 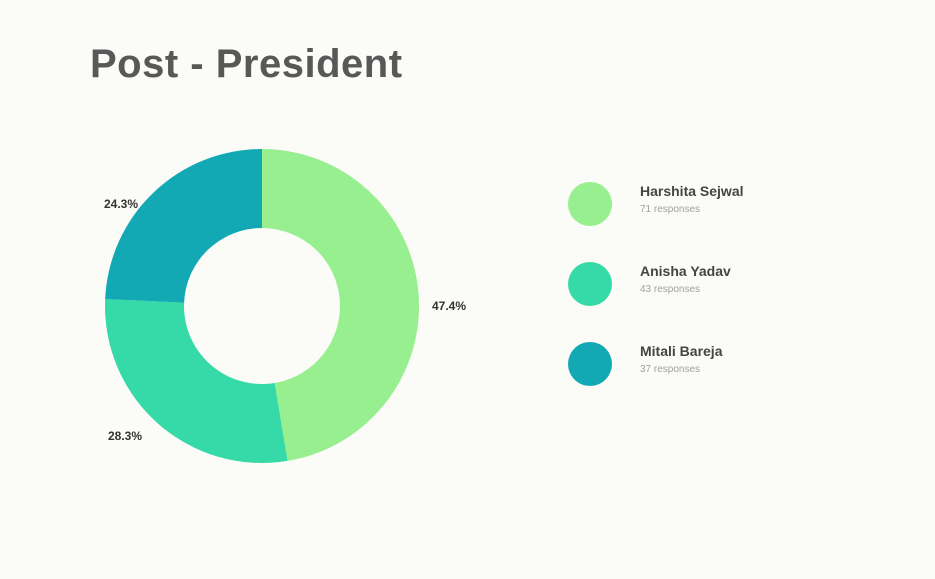 I want to click on slice-value-label: 28.3%, so click(x=125, y=436).